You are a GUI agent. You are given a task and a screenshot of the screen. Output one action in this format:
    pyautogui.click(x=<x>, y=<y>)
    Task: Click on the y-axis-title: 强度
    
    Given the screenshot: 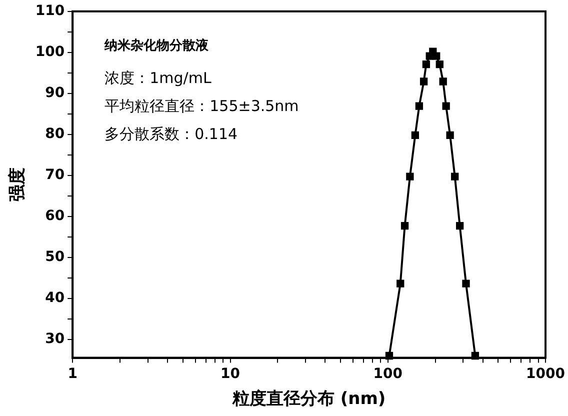 What is the action you would take?
    pyautogui.click(x=18, y=185)
    